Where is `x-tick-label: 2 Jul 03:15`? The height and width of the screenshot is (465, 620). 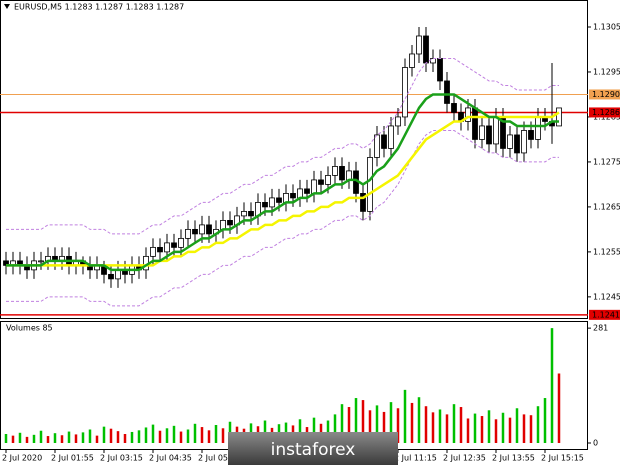
x-tick-label: 2 Jul 03:15 is located at coordinates (121, 458).